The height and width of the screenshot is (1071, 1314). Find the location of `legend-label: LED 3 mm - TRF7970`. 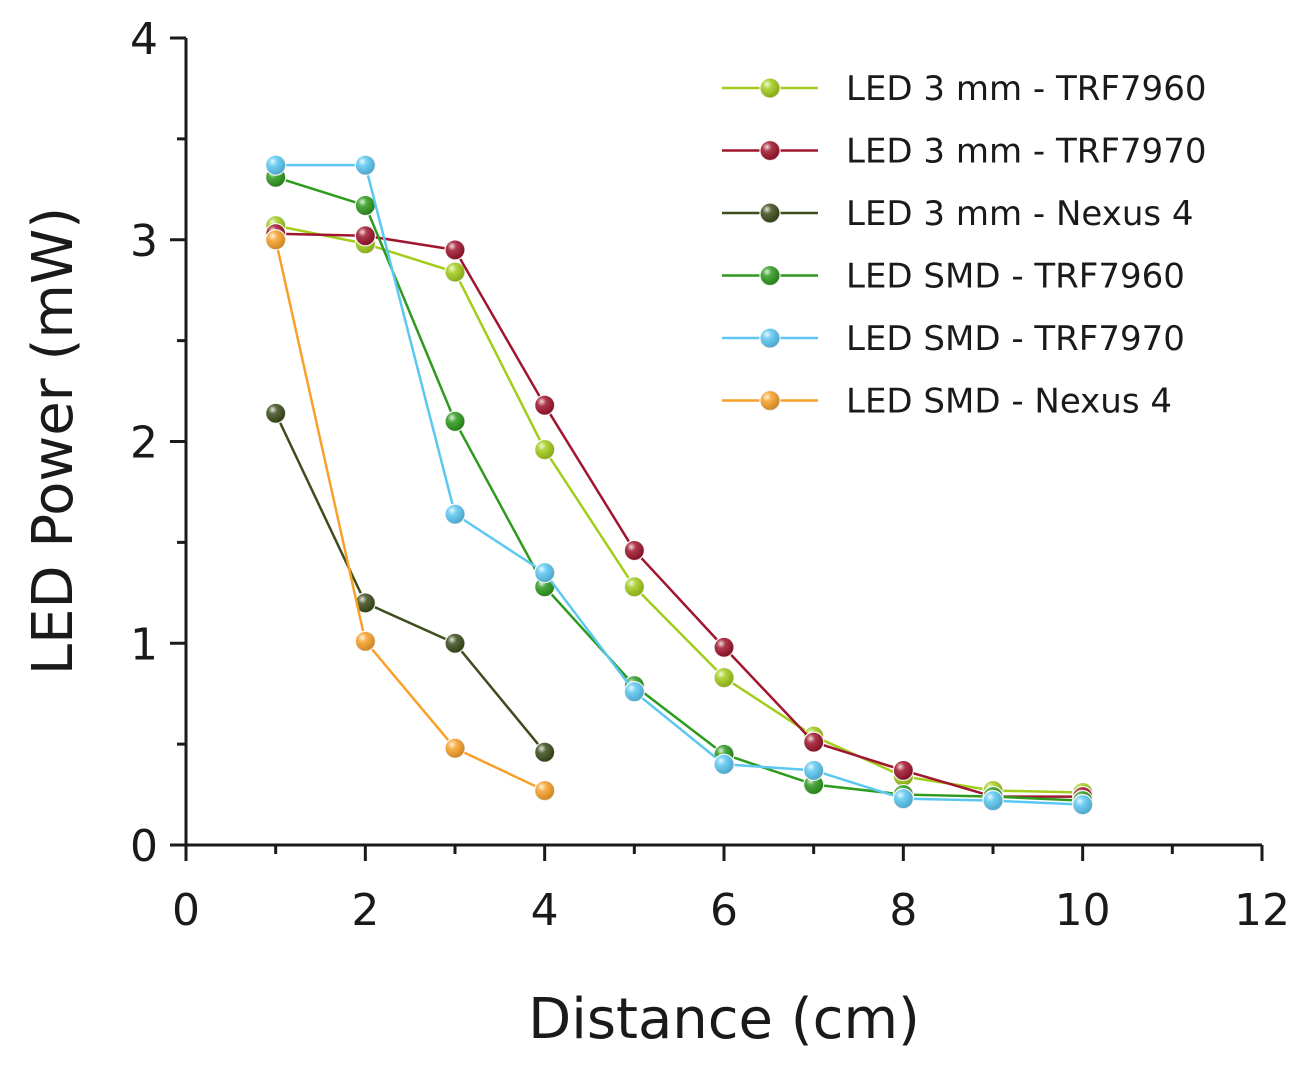

legend-label: LED 3 mm - TRF7970 is located at coordinates (1026, 152).